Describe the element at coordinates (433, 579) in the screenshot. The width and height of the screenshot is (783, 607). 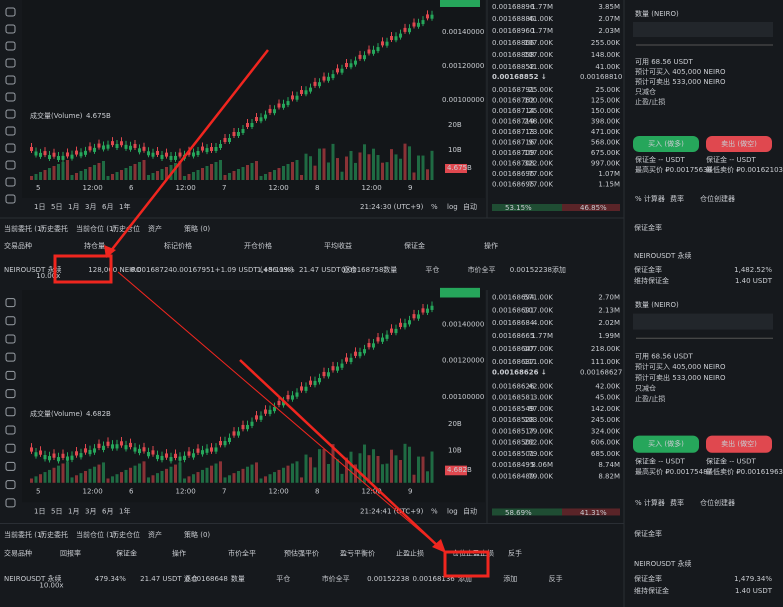
I see `table-cell: 0.00168136` at that location.